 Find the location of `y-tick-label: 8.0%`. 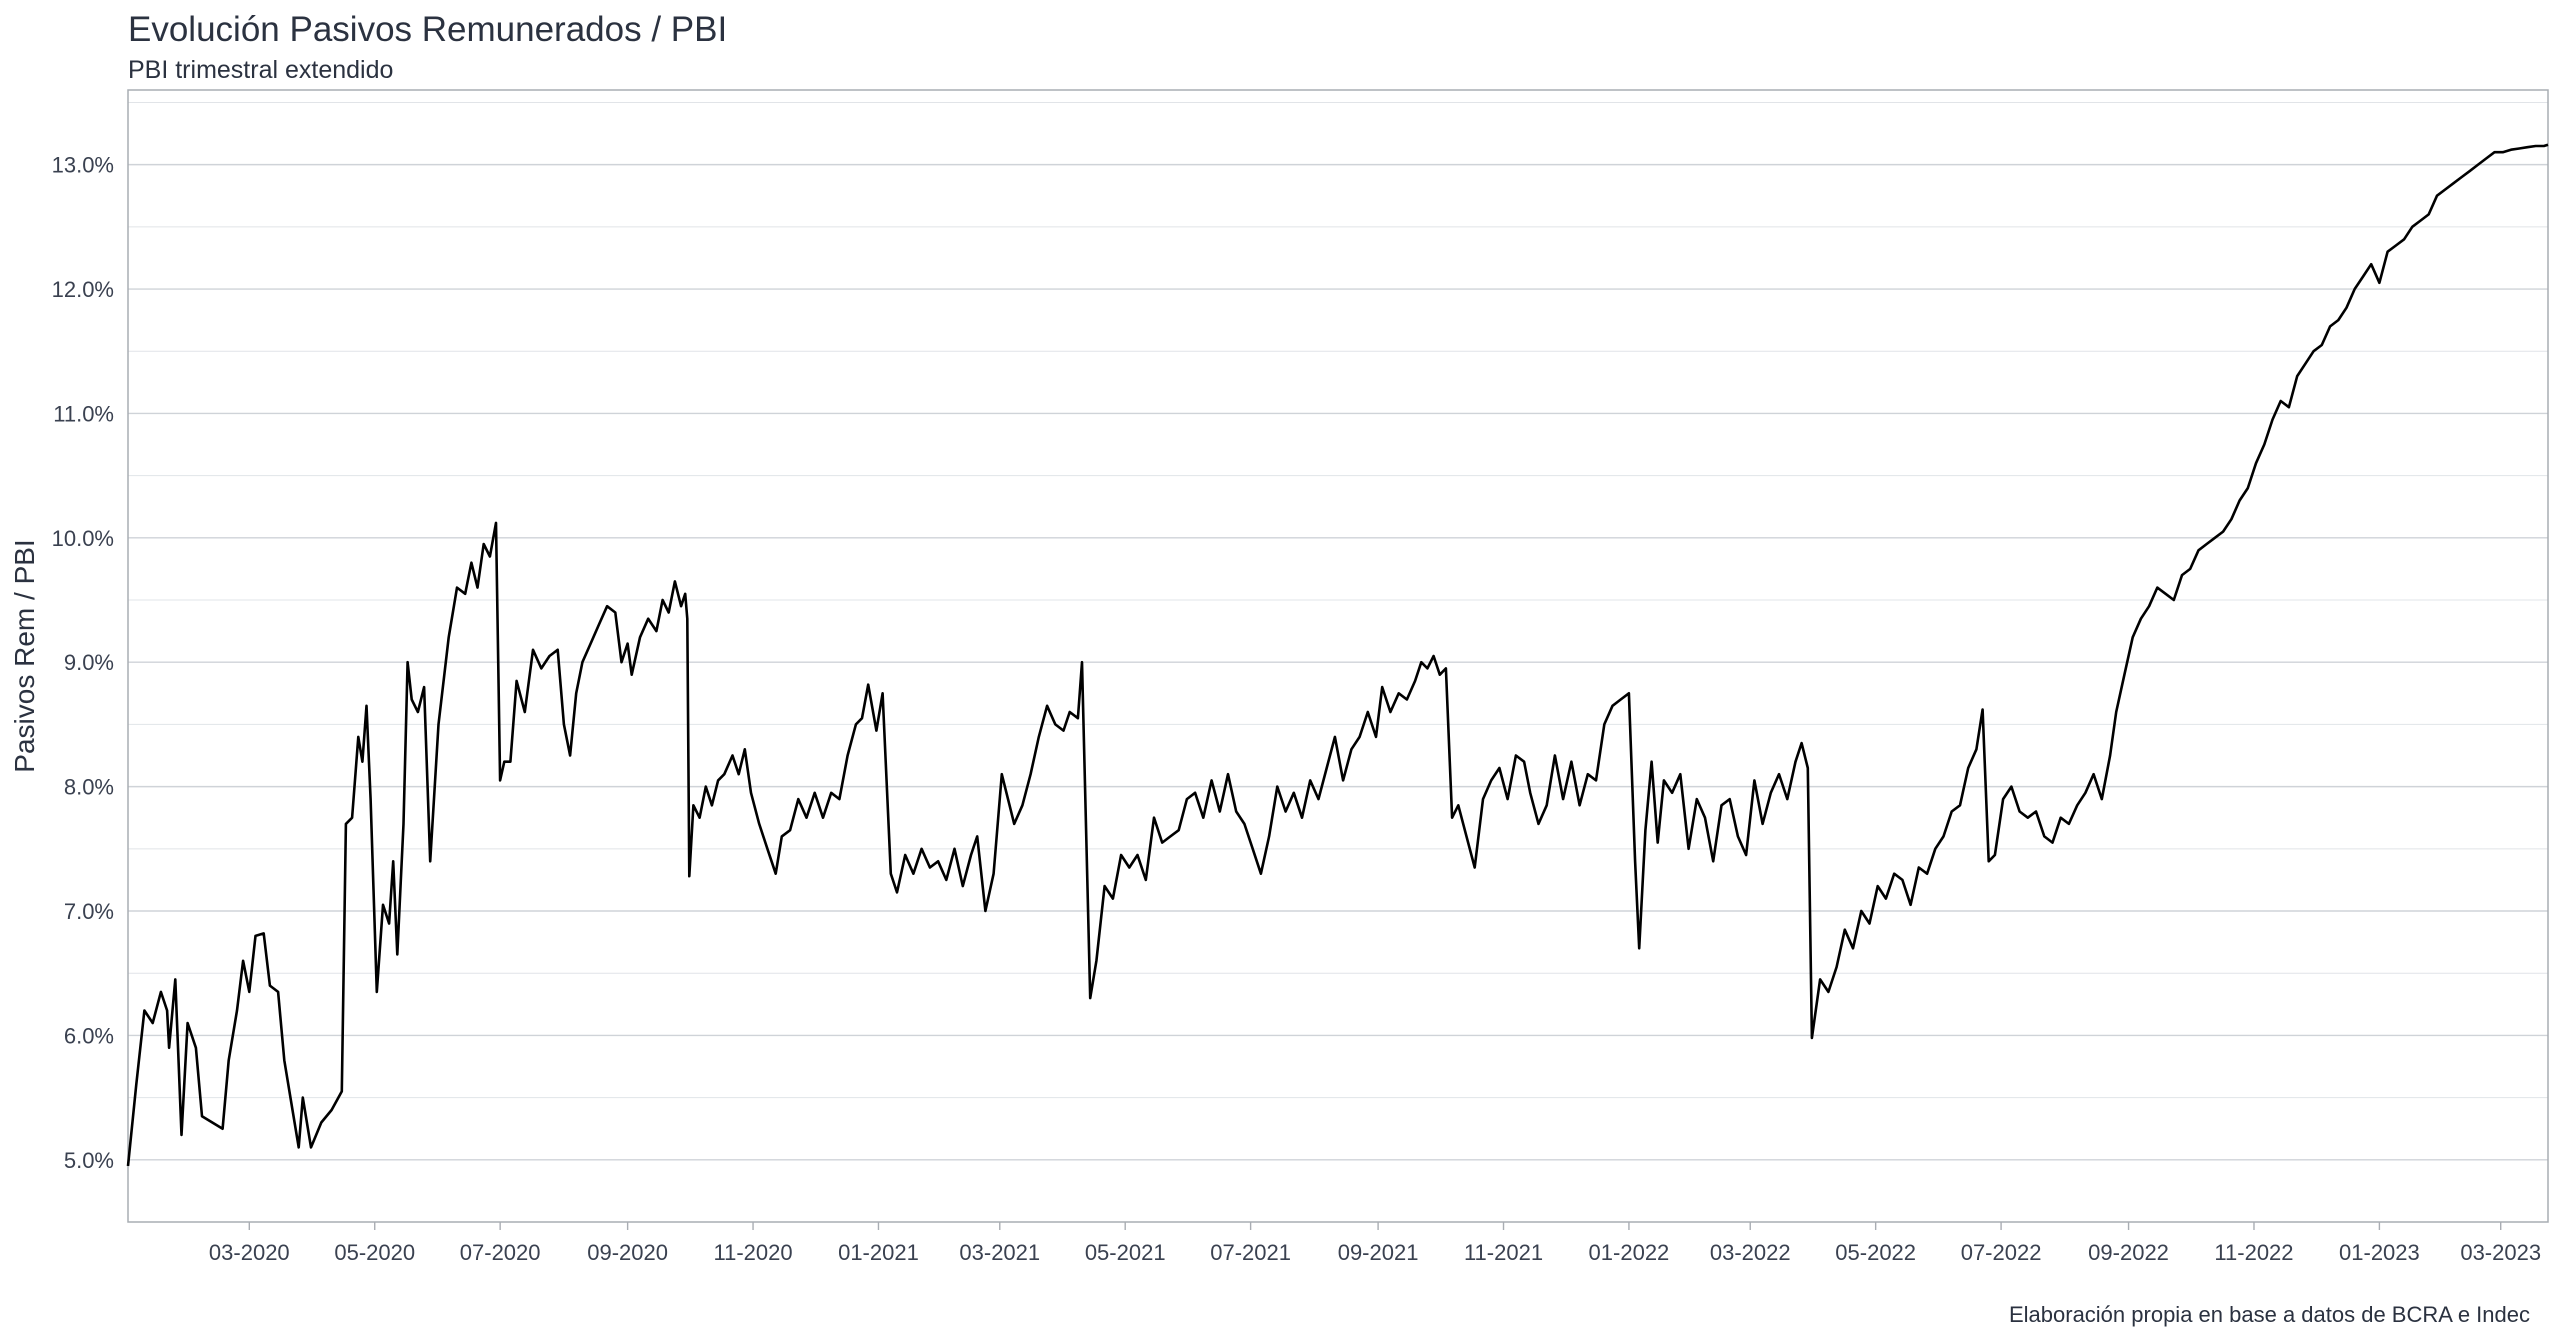

y-tick-label: 8.0% is located at coordinates (89, 787).